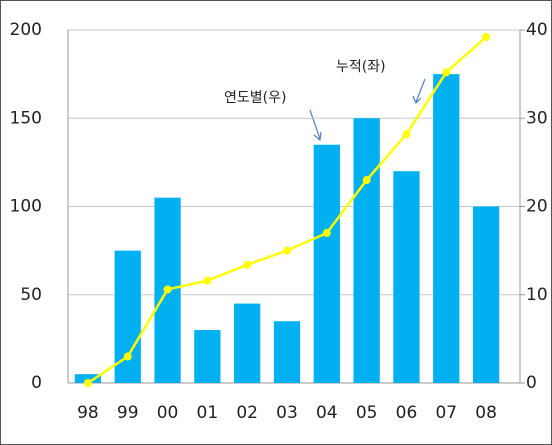 Image resolution: width=552 pixels, height=445 pixels. Describe the element at coordinates (287, 413) in the screenshot. I see `x-tick-label: 03` at that location.